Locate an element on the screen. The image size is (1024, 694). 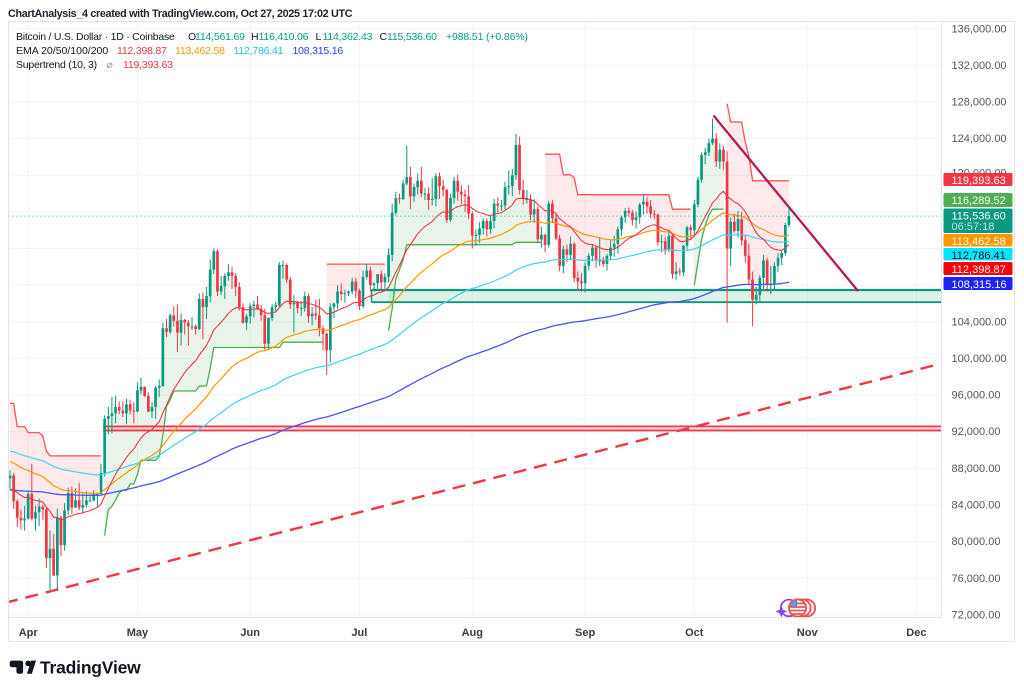
svg-text: 06:57:18 is located at coordinates (973, 227).